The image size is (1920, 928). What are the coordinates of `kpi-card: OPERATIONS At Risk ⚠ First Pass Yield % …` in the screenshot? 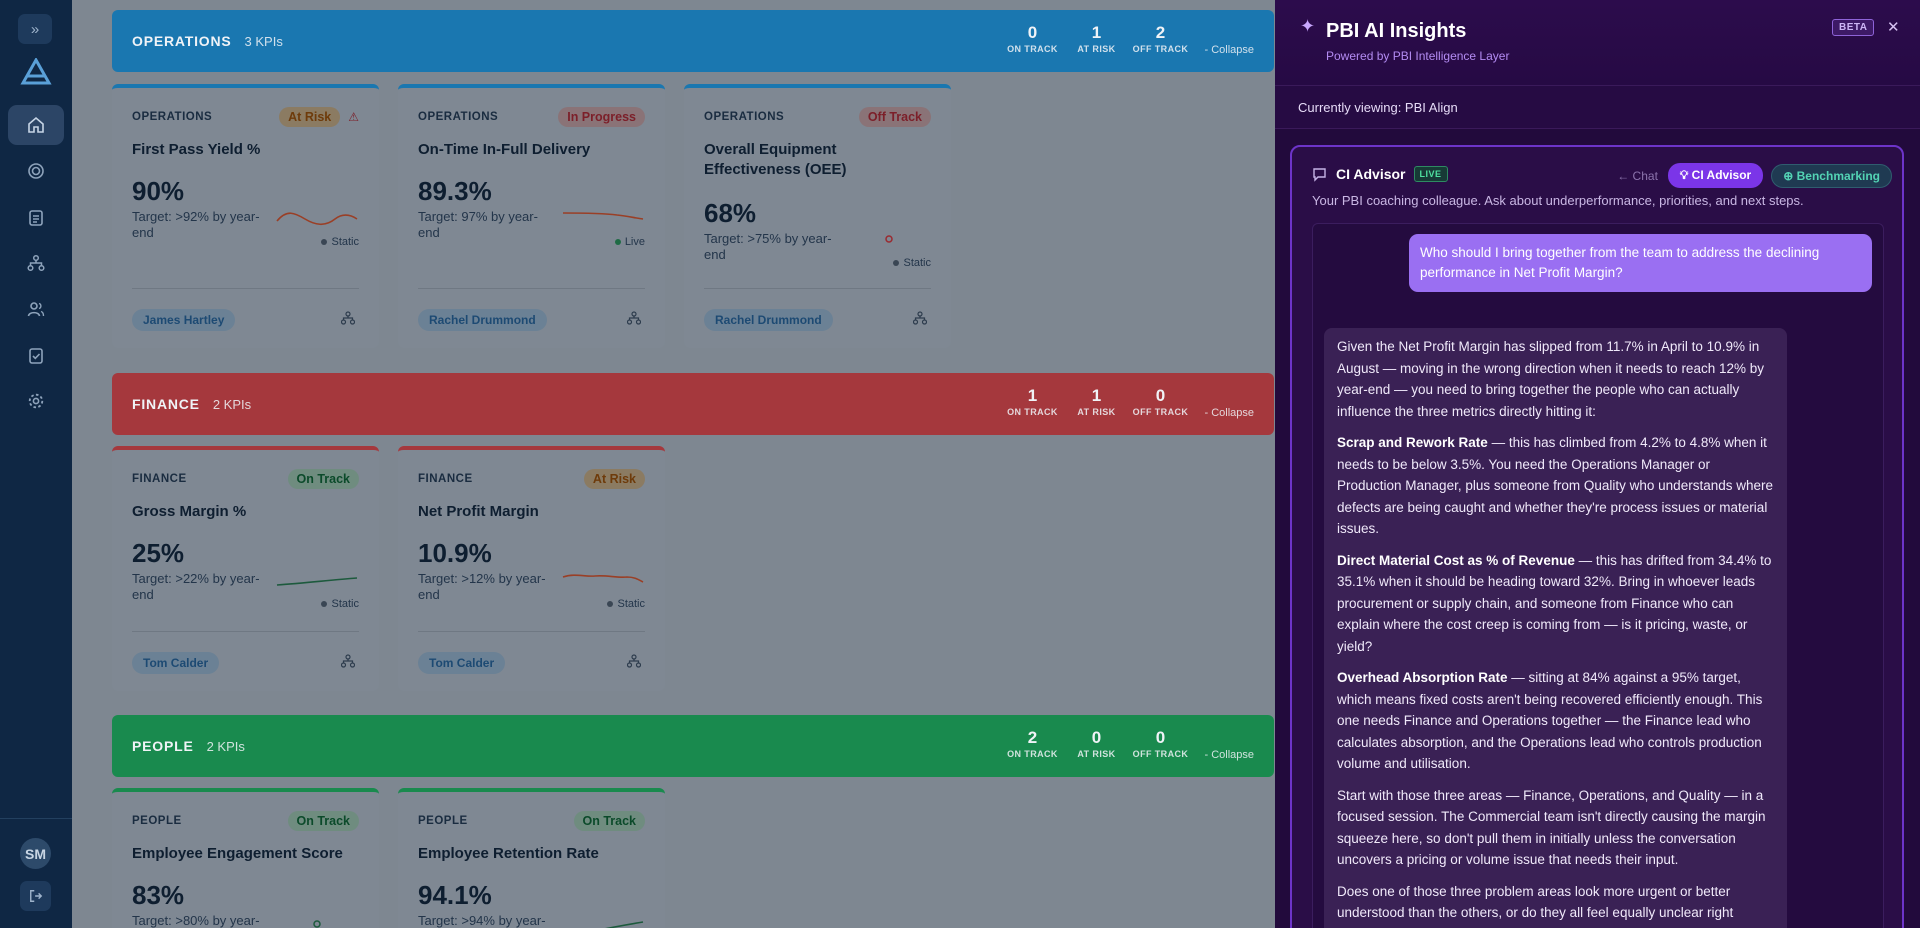 It's located at (245, 216).